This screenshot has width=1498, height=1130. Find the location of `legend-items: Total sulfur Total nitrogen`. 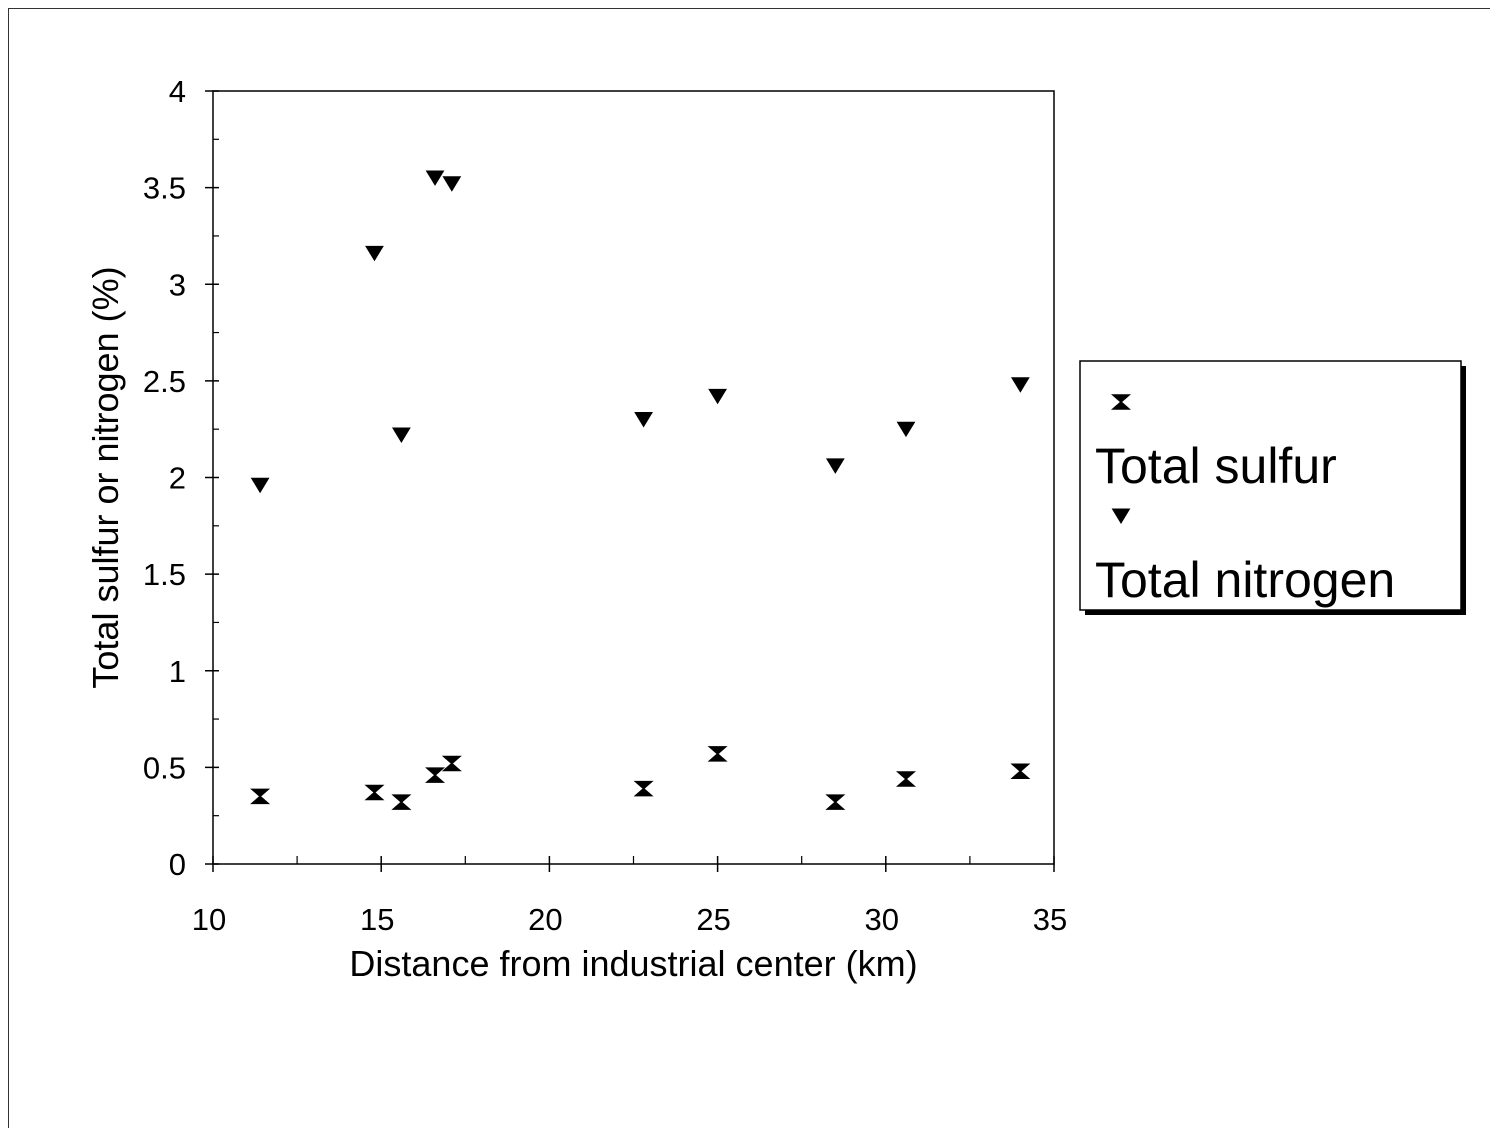

legend-items: Total sulfur Total nitrogen is located at coordinates (1245, 501).